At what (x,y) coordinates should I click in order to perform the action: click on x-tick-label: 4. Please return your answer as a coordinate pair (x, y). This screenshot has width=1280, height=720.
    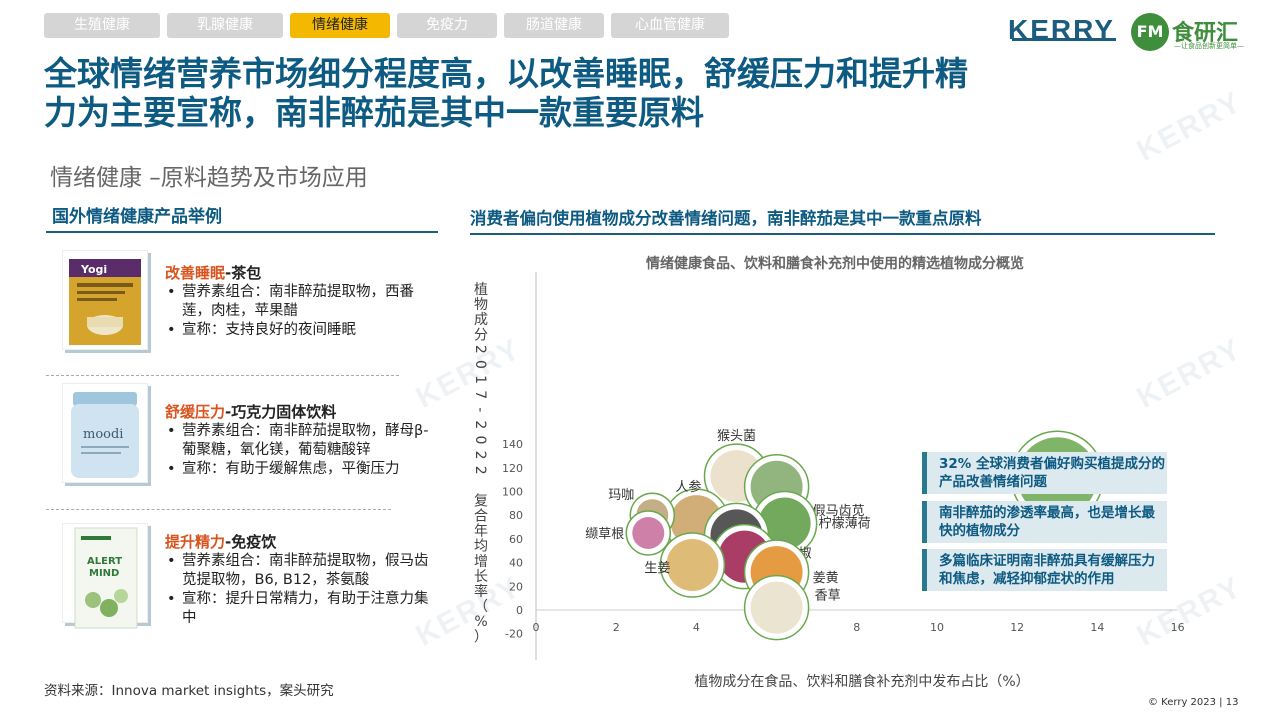
    Looking at the image, I should click on (696, 627).